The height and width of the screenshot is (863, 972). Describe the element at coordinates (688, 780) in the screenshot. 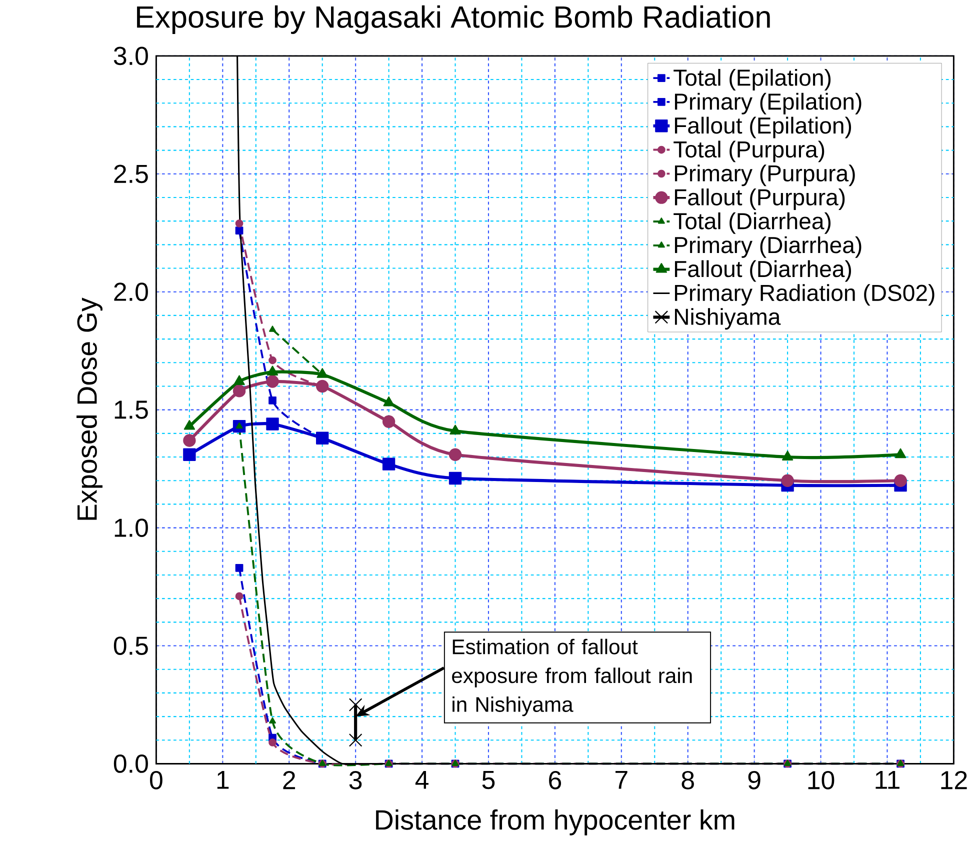

I see `x-tick-label: 8` at that location.